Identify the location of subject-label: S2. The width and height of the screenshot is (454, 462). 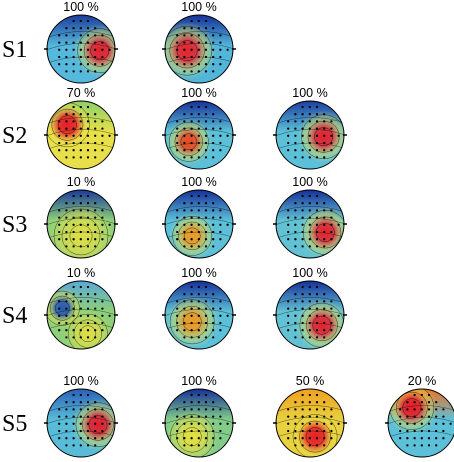
(14, 136).